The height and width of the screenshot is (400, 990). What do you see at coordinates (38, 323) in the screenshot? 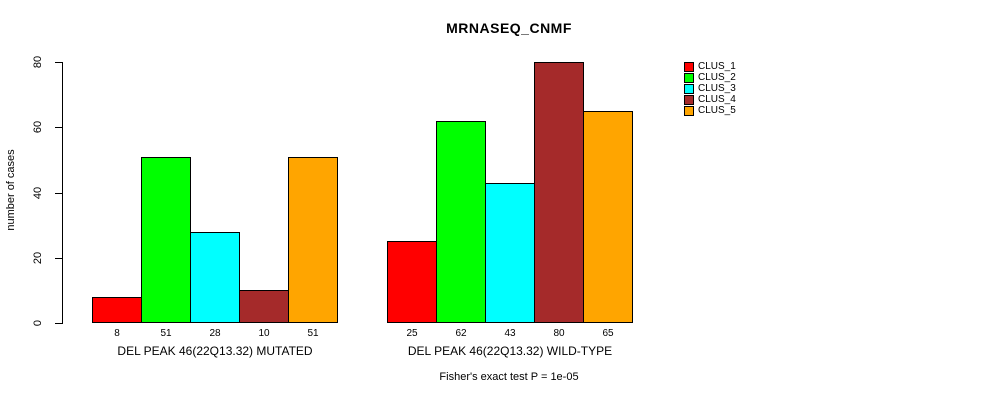
I see `y-axis-tick-label: 0` at bounding box center [38, 323].